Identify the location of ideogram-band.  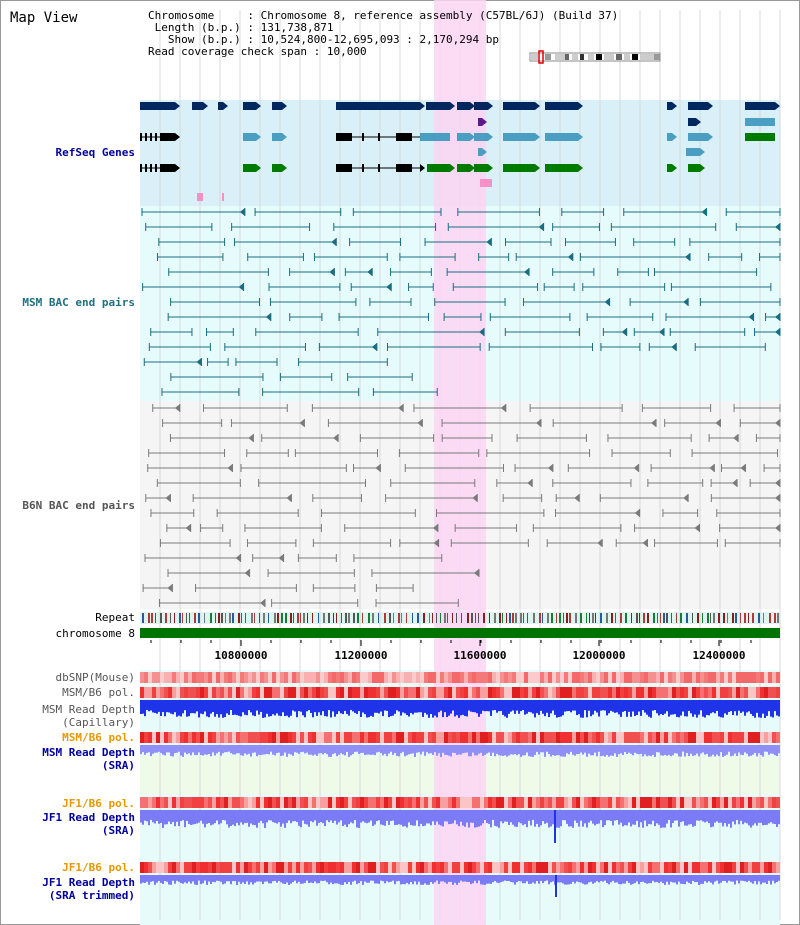
(657, 57).